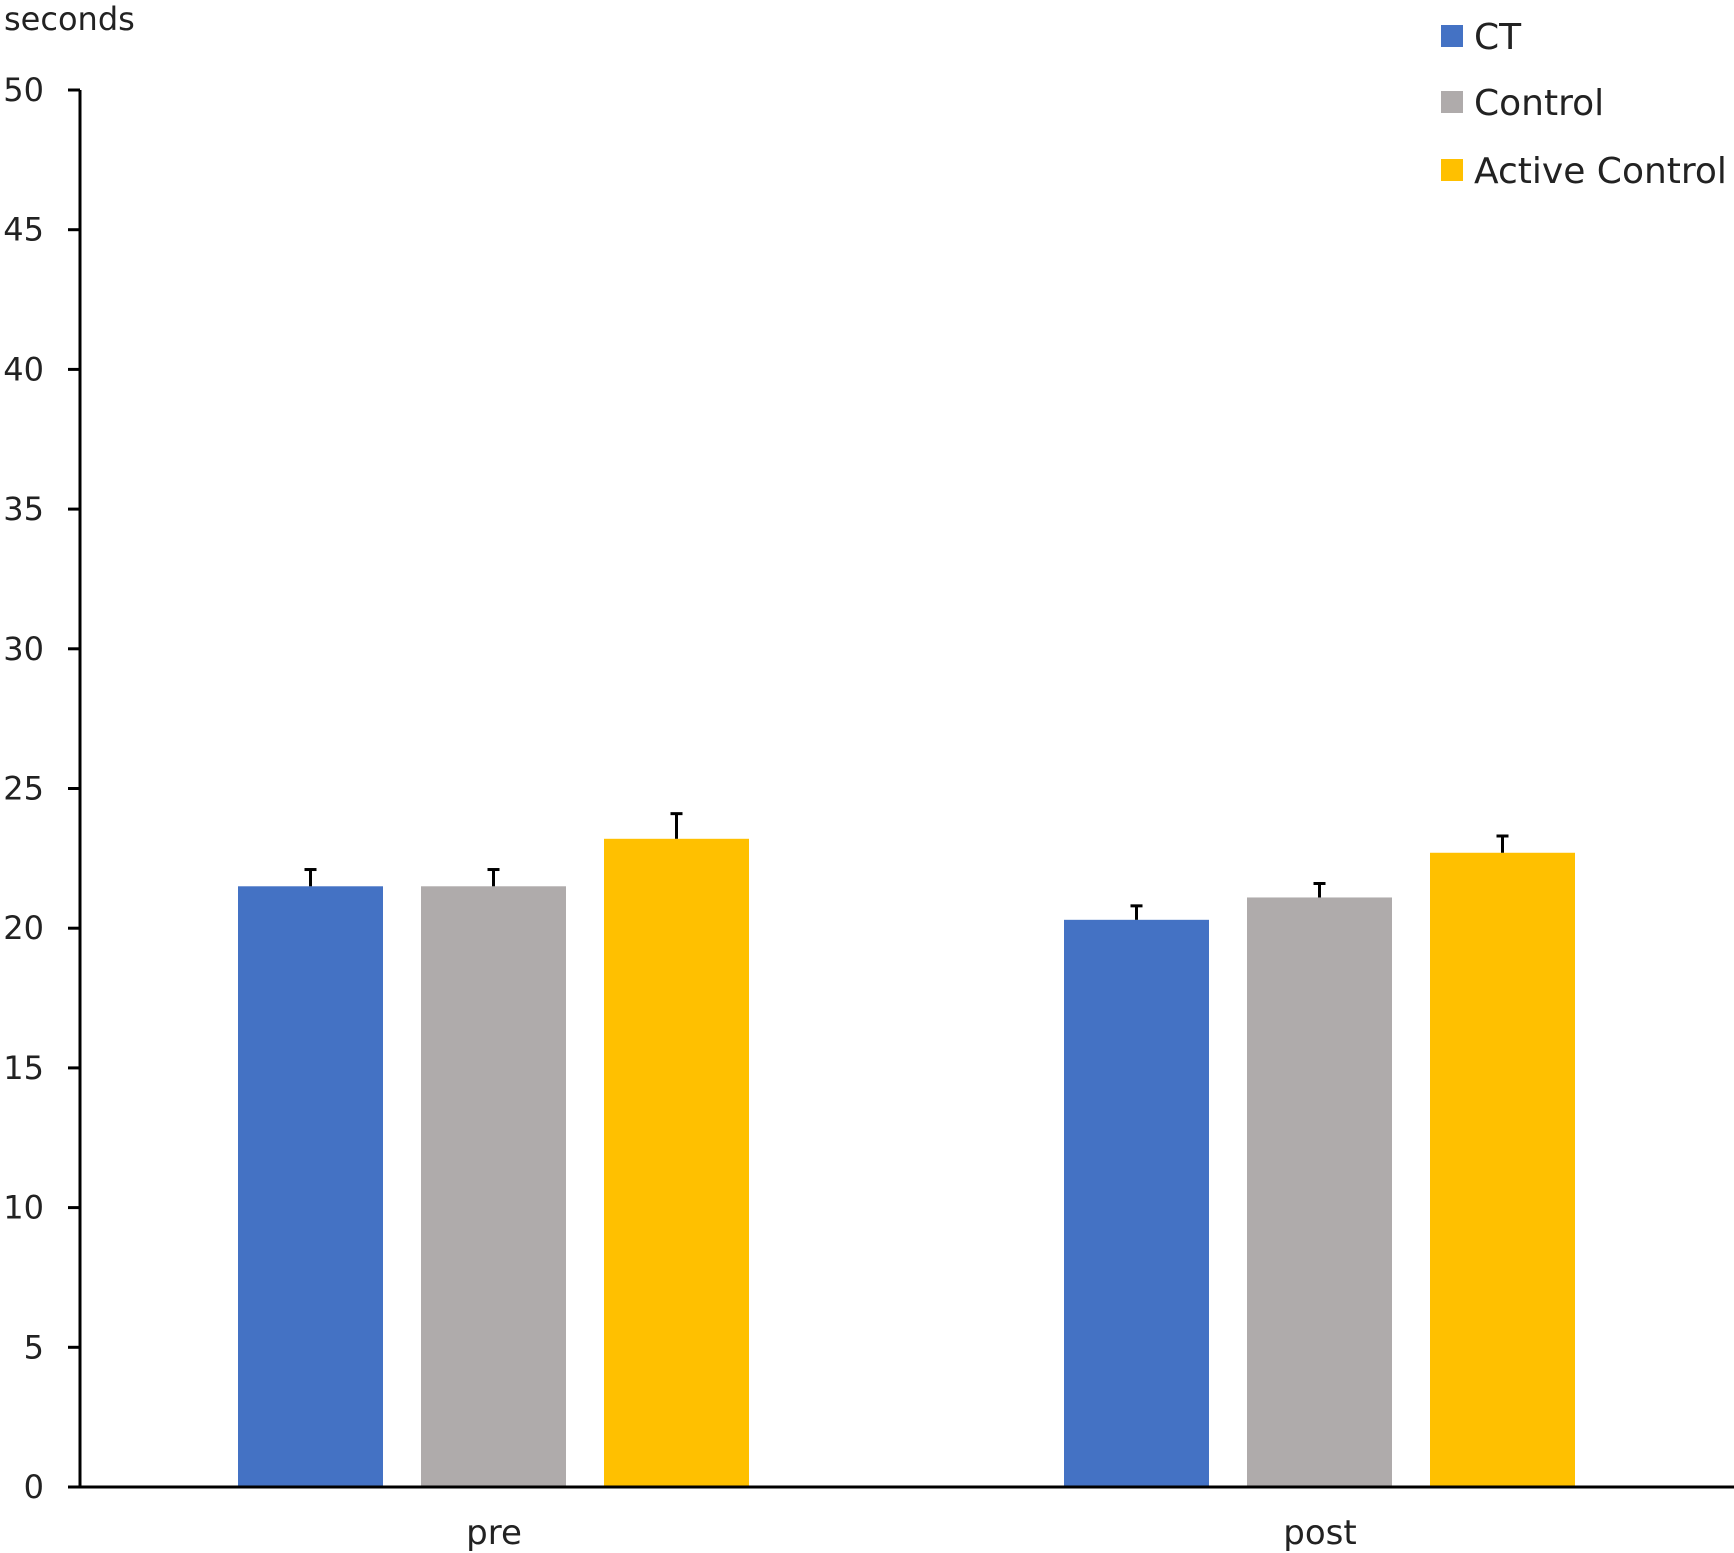 Image resolution: width=1734 pixels, height=1553 pixels. I want to click on y-tick-label: 50, so click(23, 90).